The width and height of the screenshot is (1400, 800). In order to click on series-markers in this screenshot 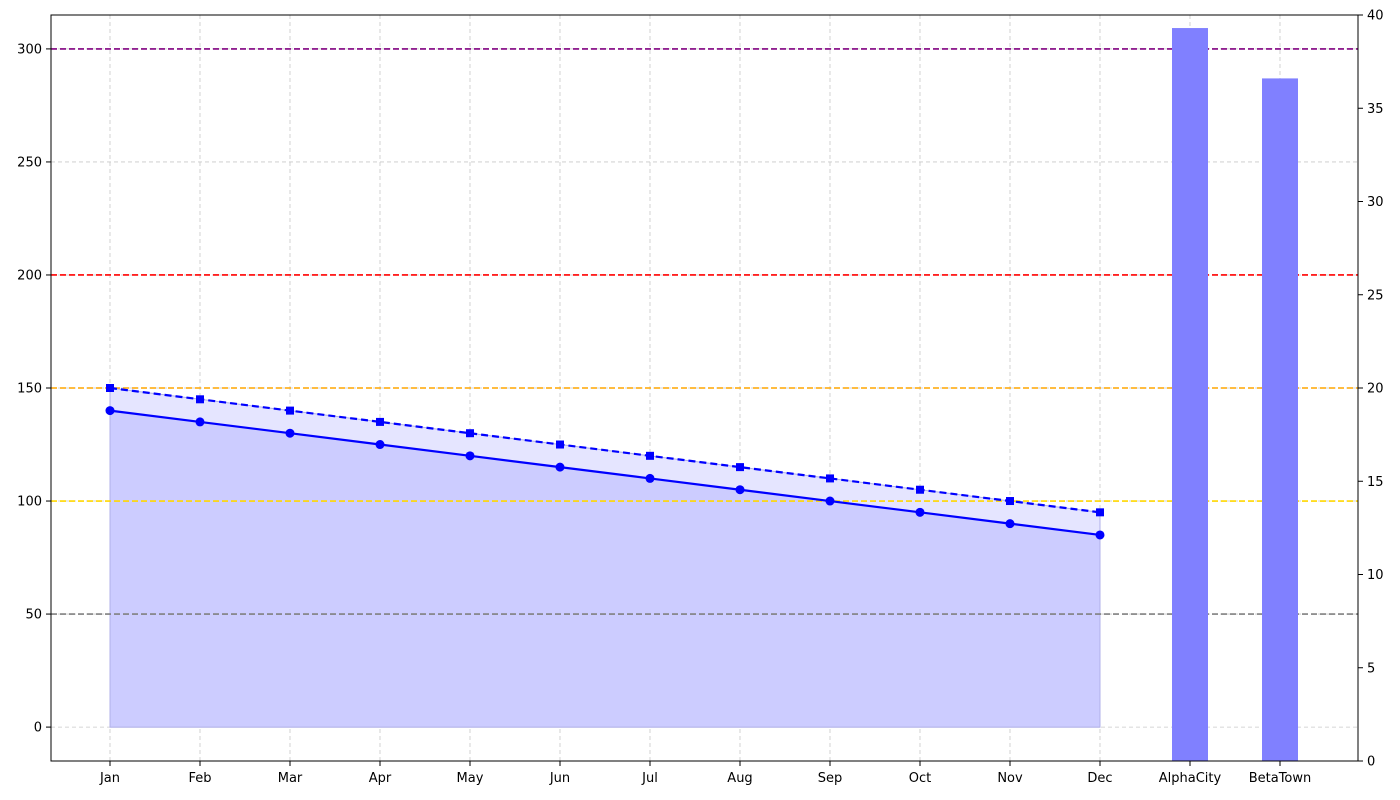, I will do `click(605, 462)`.